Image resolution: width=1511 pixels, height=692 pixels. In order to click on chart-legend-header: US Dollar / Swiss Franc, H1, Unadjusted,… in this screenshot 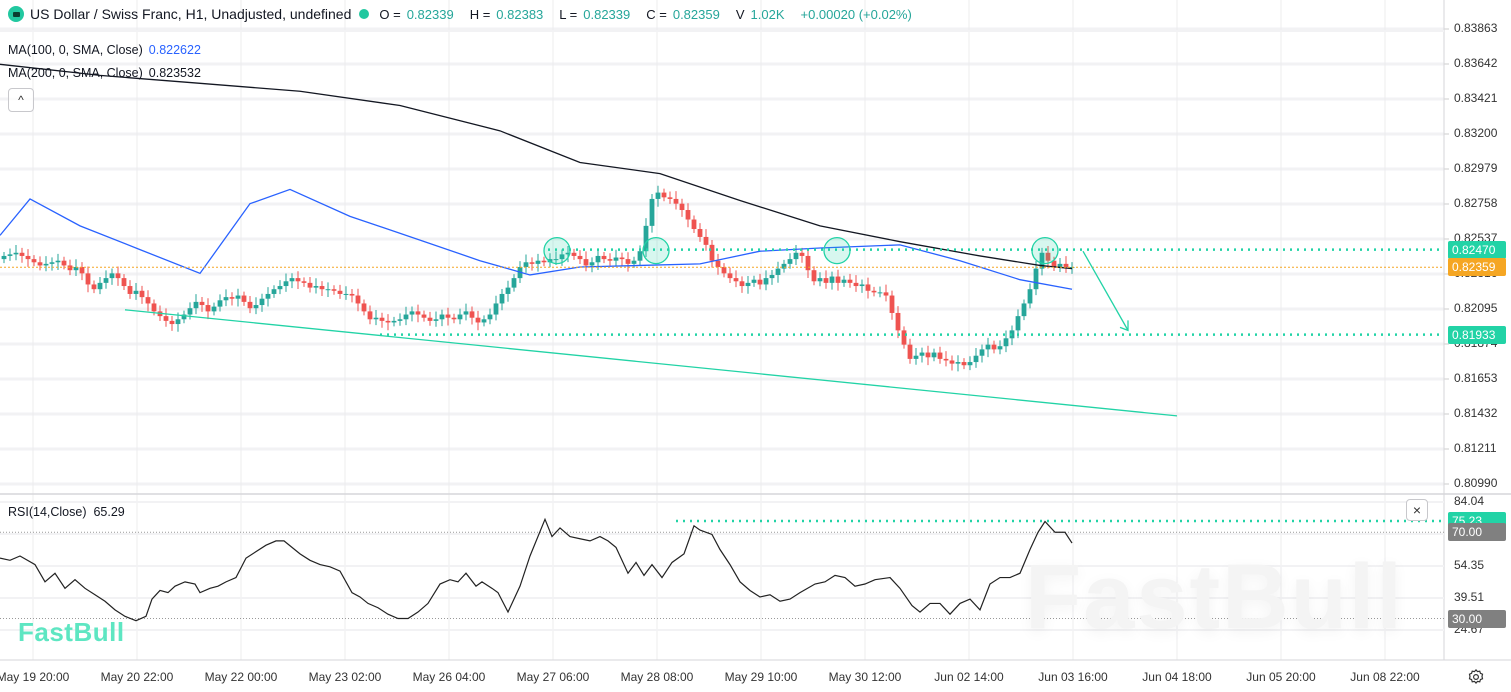, I will do `click(460, 14)`.